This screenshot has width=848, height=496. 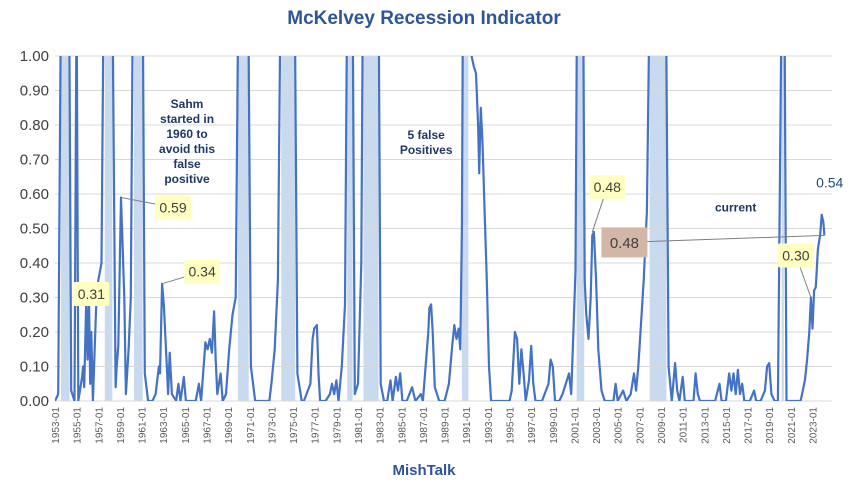 I want to click on y-tick-label: 0.70, so click(x=34, y=160).